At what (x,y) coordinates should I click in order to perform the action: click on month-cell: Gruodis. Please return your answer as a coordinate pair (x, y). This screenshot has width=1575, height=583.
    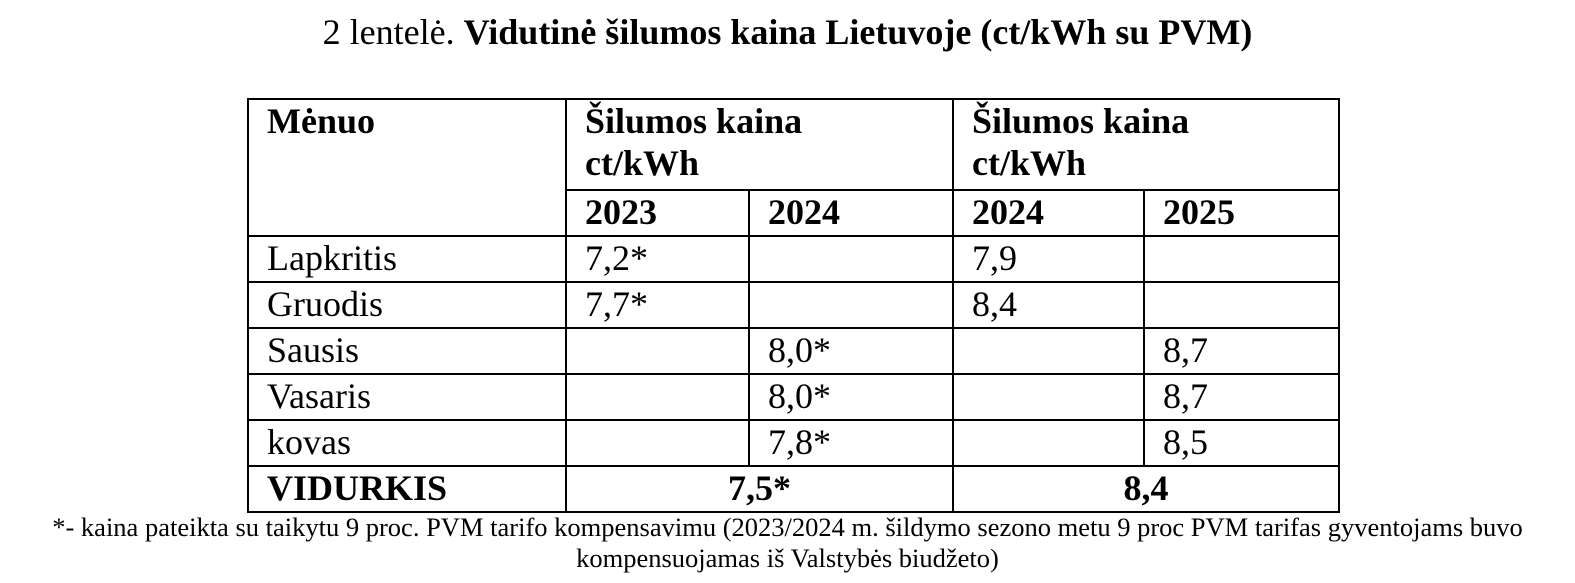
    Looking at the image, I should click on (407, 305).